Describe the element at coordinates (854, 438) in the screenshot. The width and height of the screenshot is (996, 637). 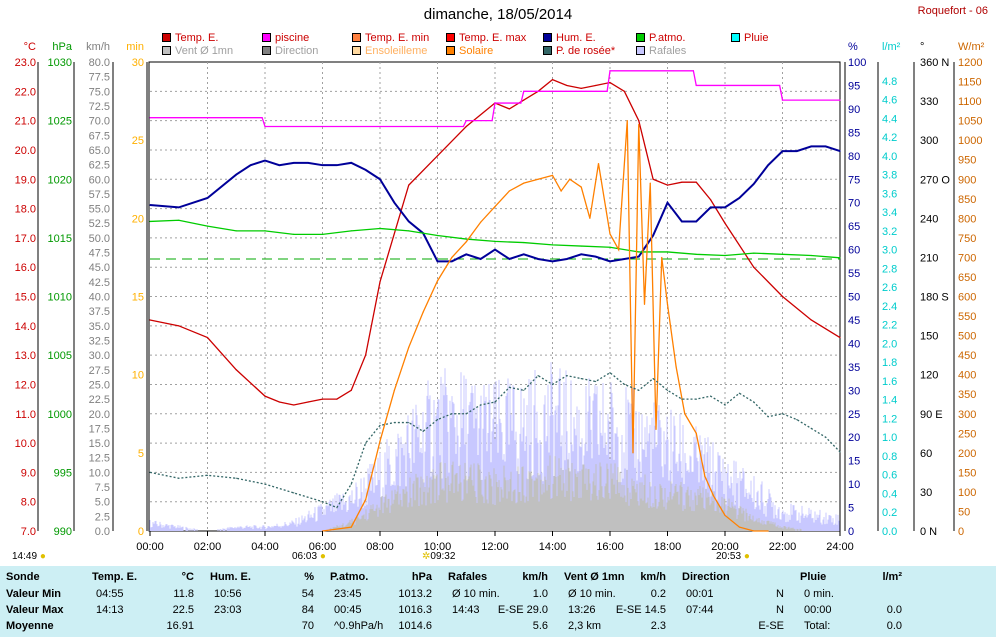
I see `tick-label-hum: 20` at that location.